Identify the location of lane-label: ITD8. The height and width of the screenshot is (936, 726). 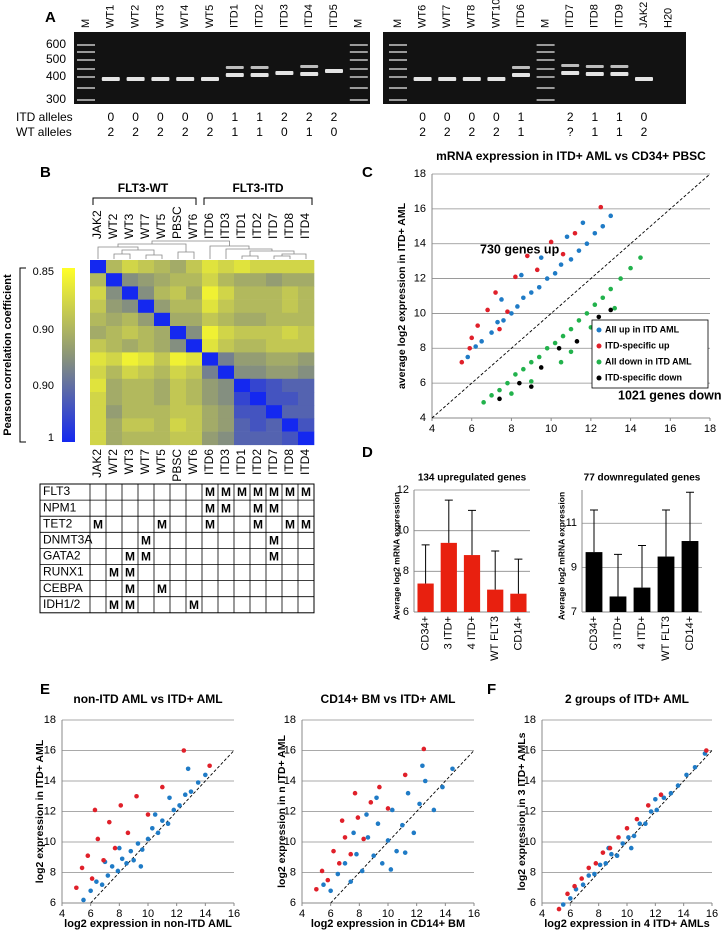
(595, 16).